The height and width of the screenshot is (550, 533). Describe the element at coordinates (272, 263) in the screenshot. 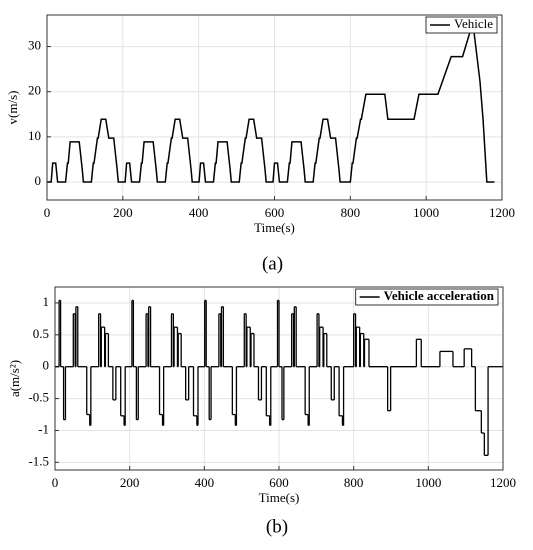

I see `caption: (a)` at that location.